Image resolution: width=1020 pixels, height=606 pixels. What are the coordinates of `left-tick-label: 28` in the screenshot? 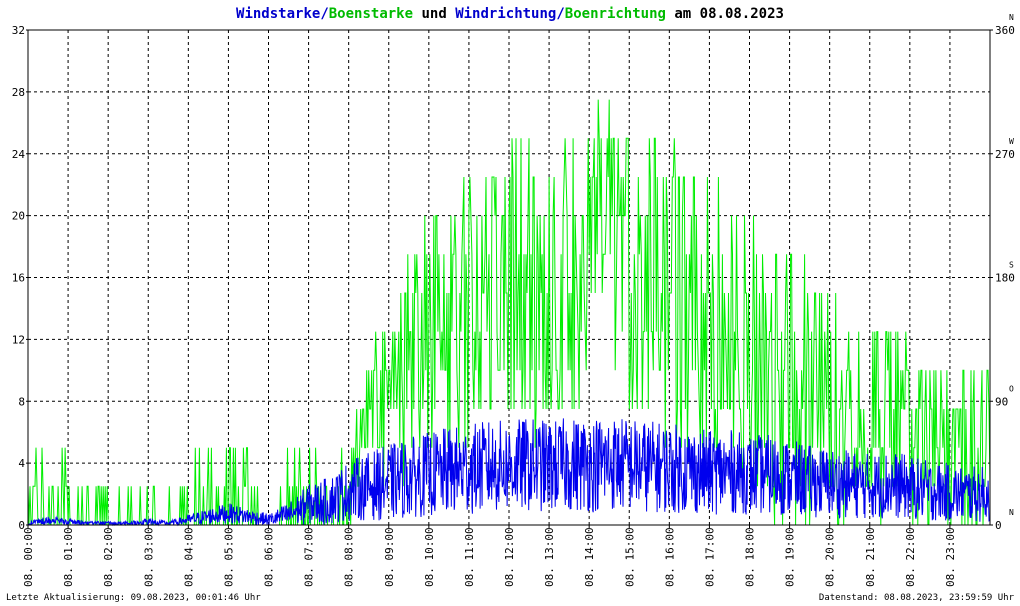 It's located at (18, 92).